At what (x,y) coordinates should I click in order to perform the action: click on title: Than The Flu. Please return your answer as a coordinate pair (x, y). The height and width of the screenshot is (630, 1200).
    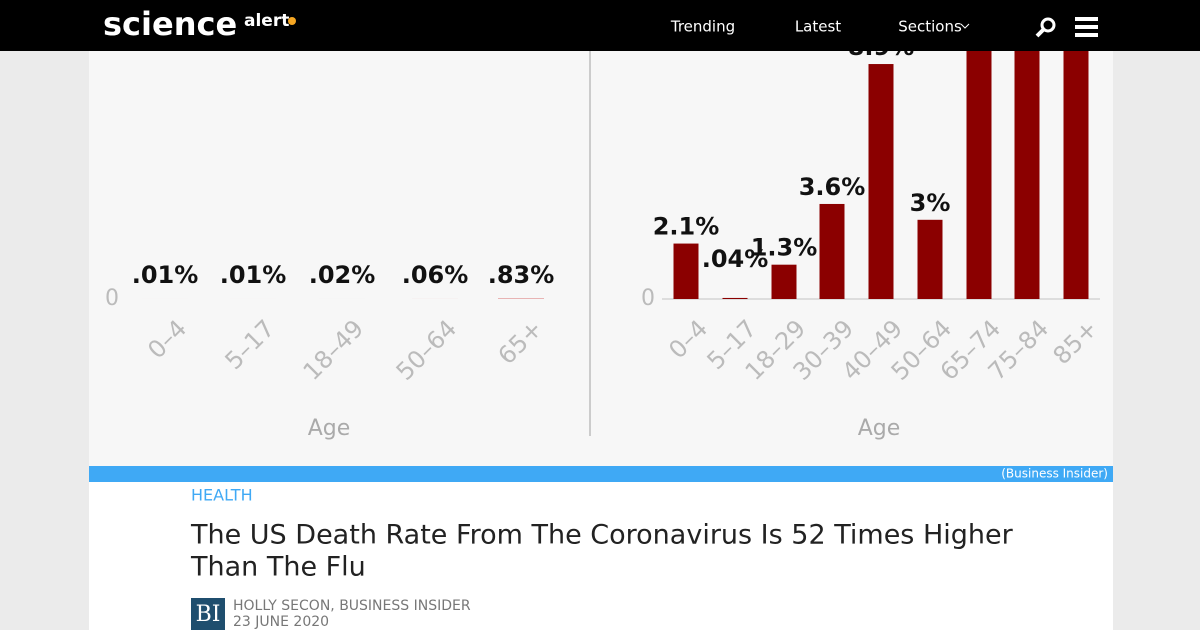
    Looking at the image, I should click on (278, 567).